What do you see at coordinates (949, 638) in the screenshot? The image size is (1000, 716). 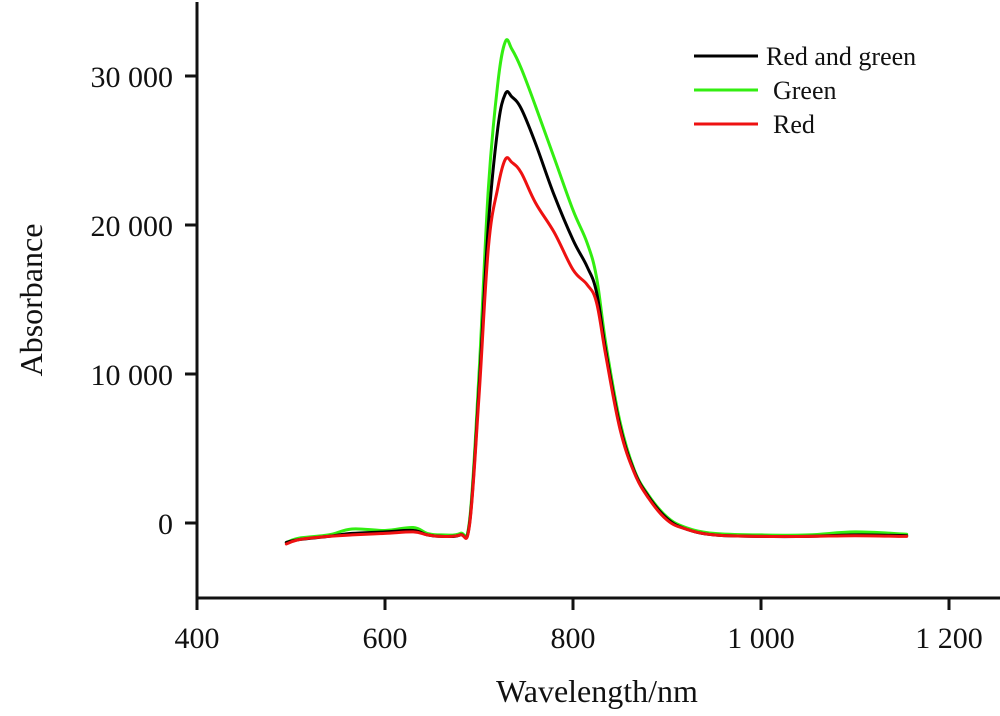 I see `x-tick-label: 1 200` at bounding box center [949, 638].